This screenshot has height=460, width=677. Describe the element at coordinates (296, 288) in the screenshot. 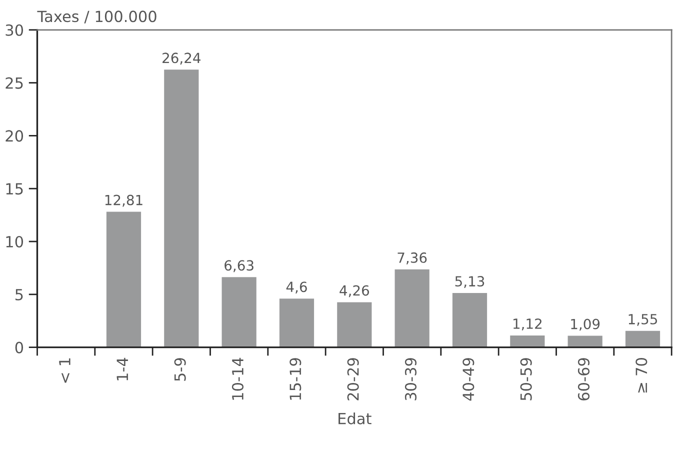

I see `data-label: 4,6` at that location.